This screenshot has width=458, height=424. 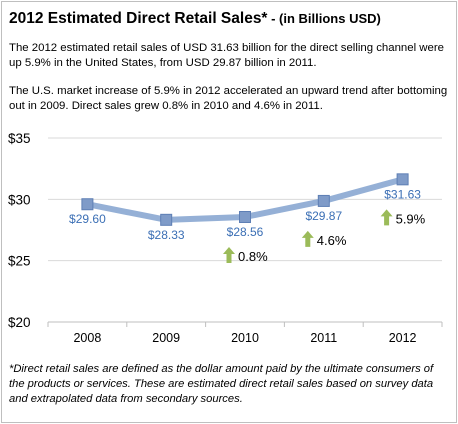 I want to click on title-main: 2012 Estimated Direct Retail Sales*, so click(x=138, y=18).